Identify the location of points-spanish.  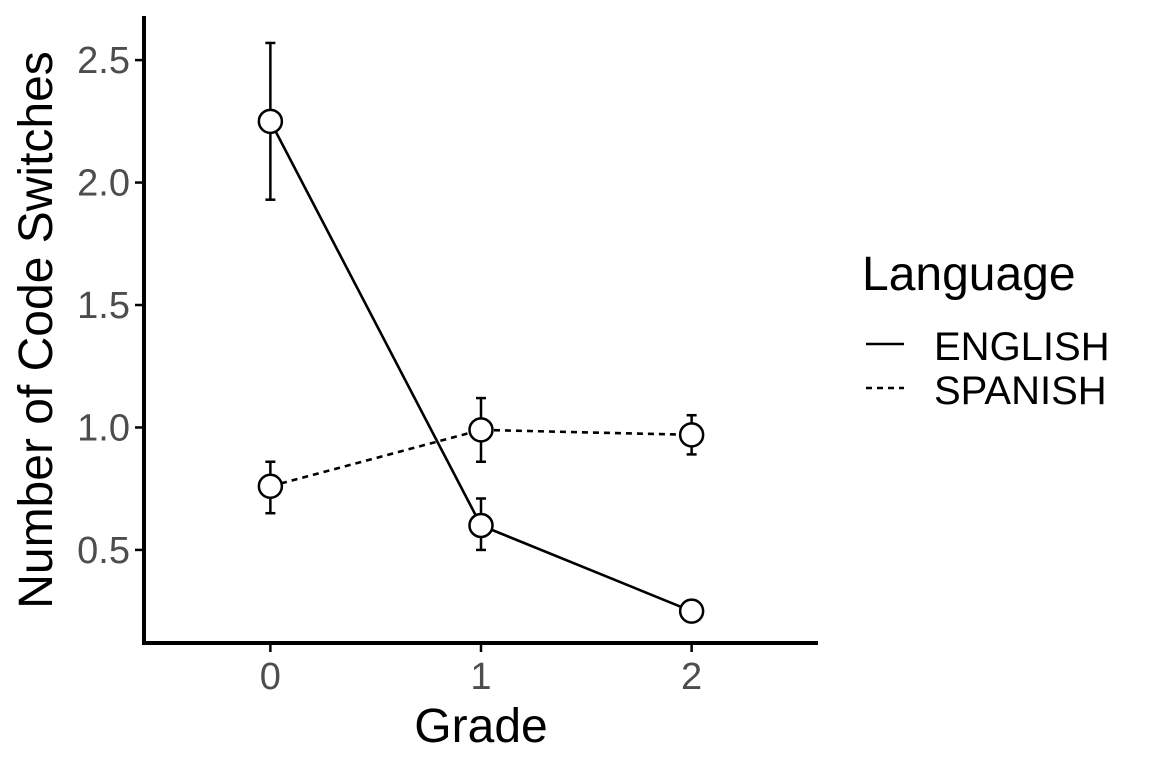
(481, 458).